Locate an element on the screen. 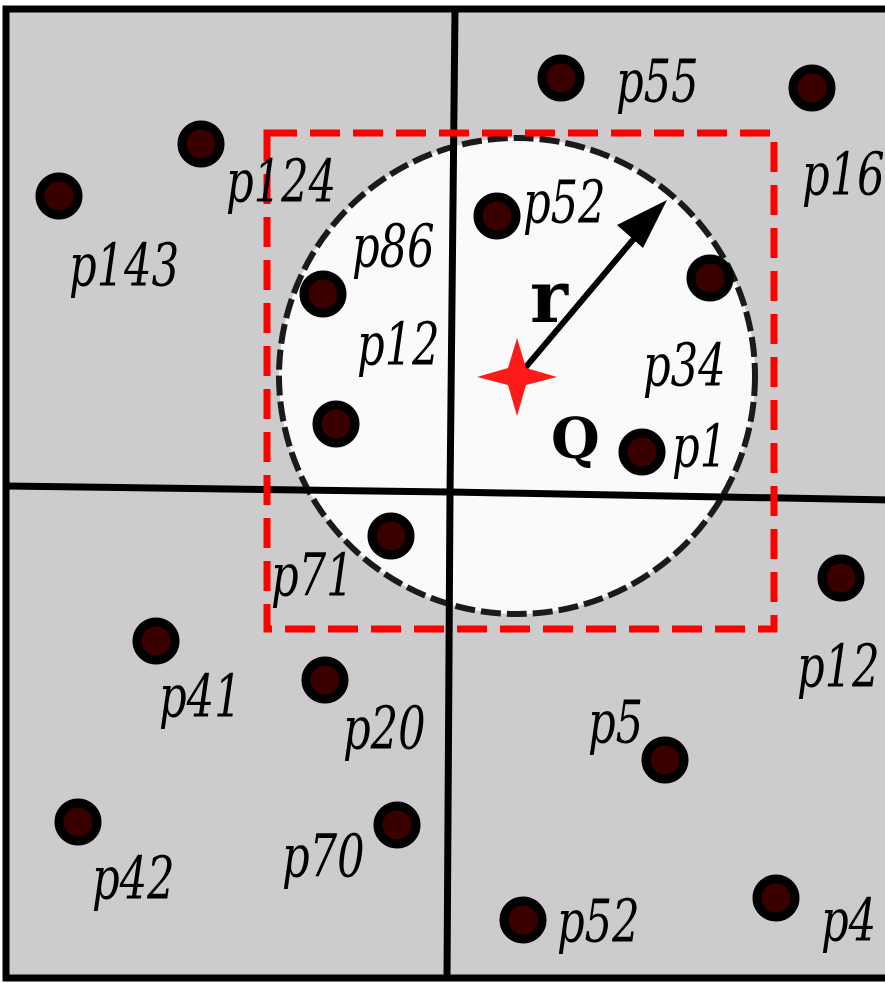 This screenshot has width=885, height=983. point-marker-p71 is located at coordinates (391, 536).